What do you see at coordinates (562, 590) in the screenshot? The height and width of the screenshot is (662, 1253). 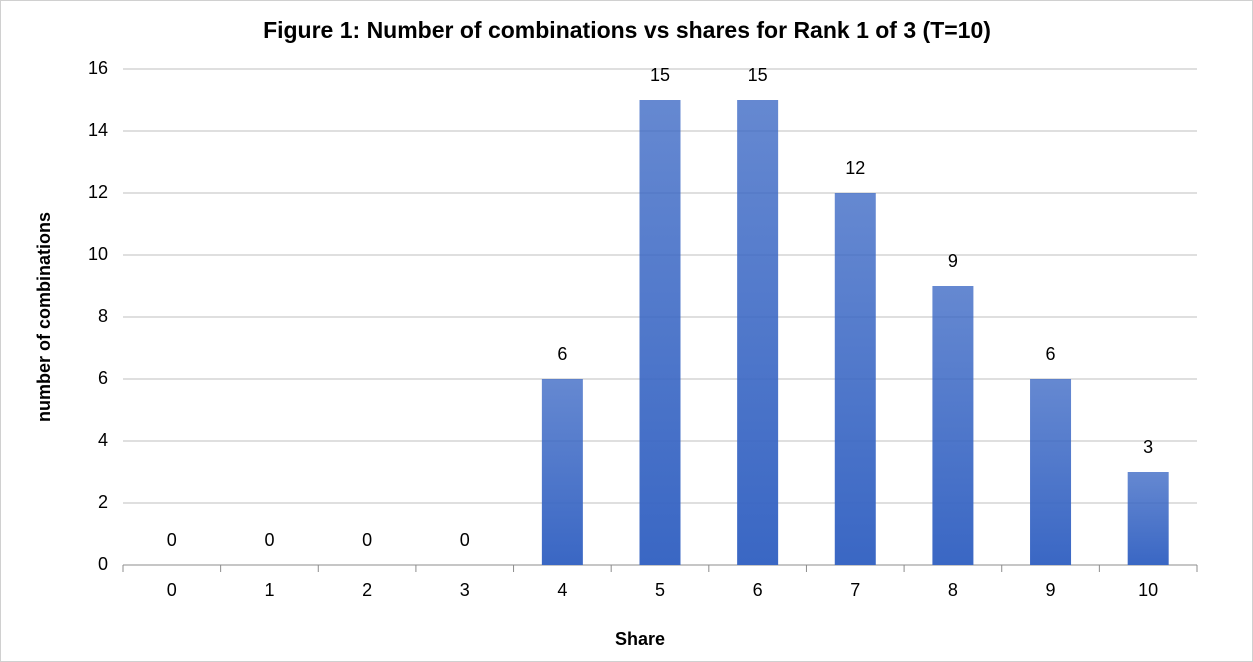 I see `x-tick-label: 4` at bounding box center [562, 590].